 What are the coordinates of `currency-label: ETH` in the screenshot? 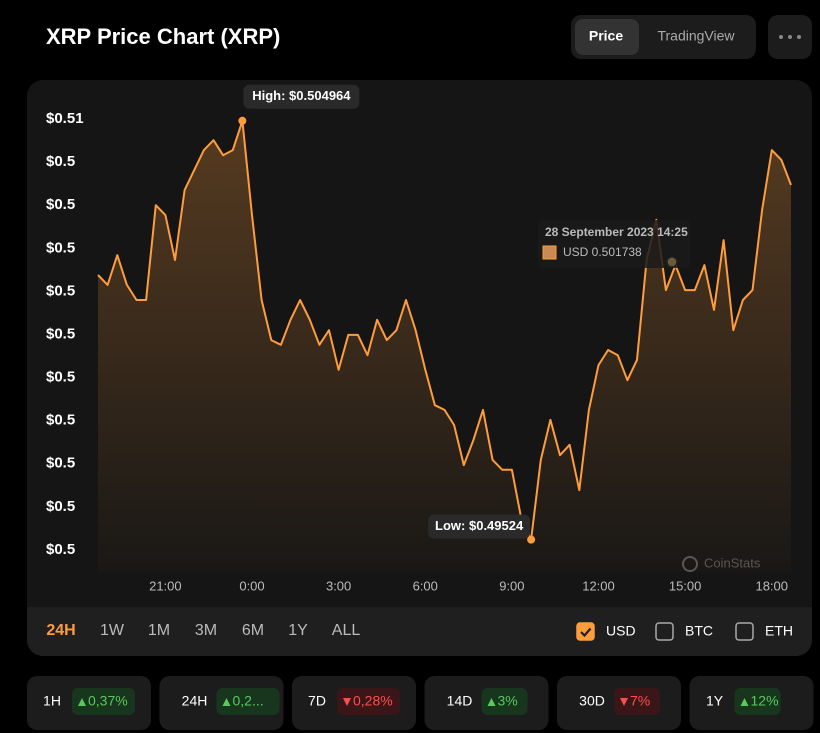 It's located at (779, 631).